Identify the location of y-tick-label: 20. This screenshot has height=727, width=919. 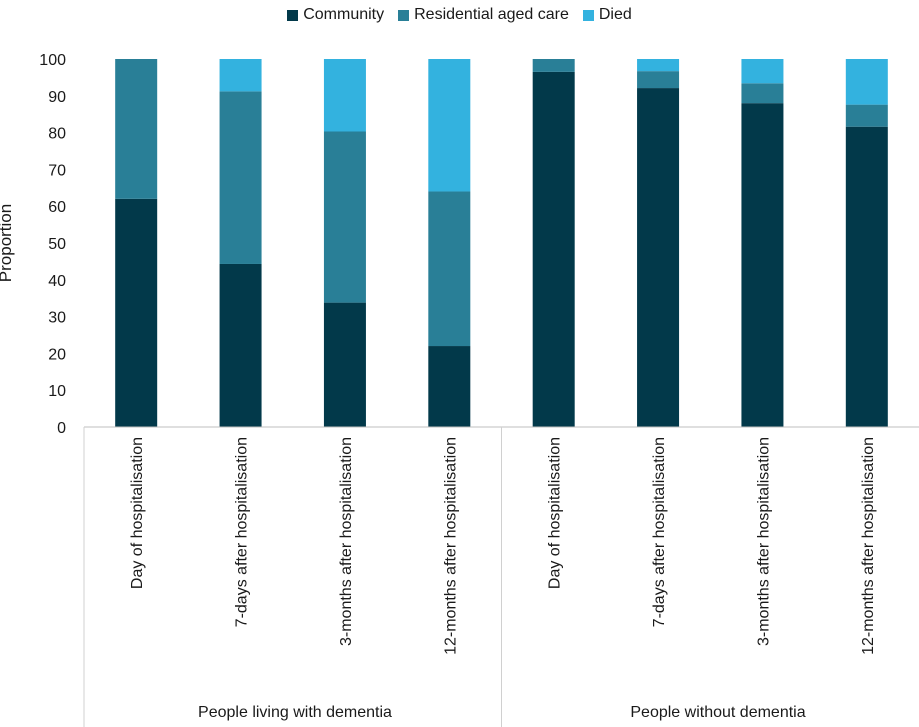
(57, 354).